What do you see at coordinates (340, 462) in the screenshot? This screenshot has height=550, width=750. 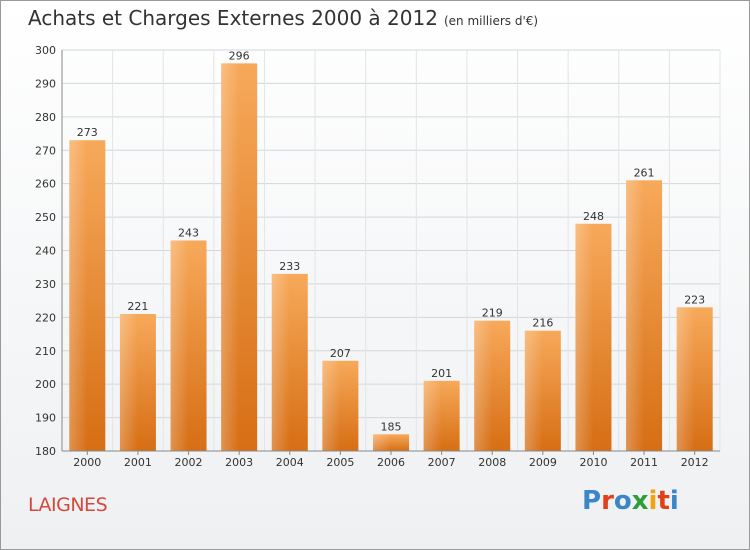 I see `x-tick-label: 2005` at bounding box center [340, 462].